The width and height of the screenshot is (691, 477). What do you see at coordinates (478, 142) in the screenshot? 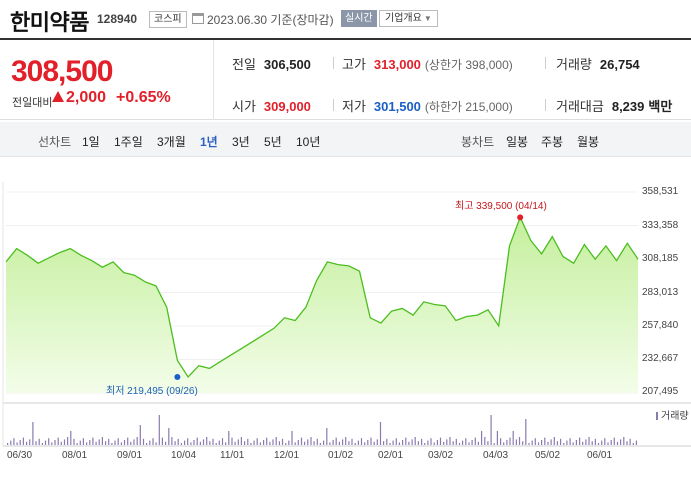
I see `candle-chart-label: 봉차트` at bounding box center [478, 142].